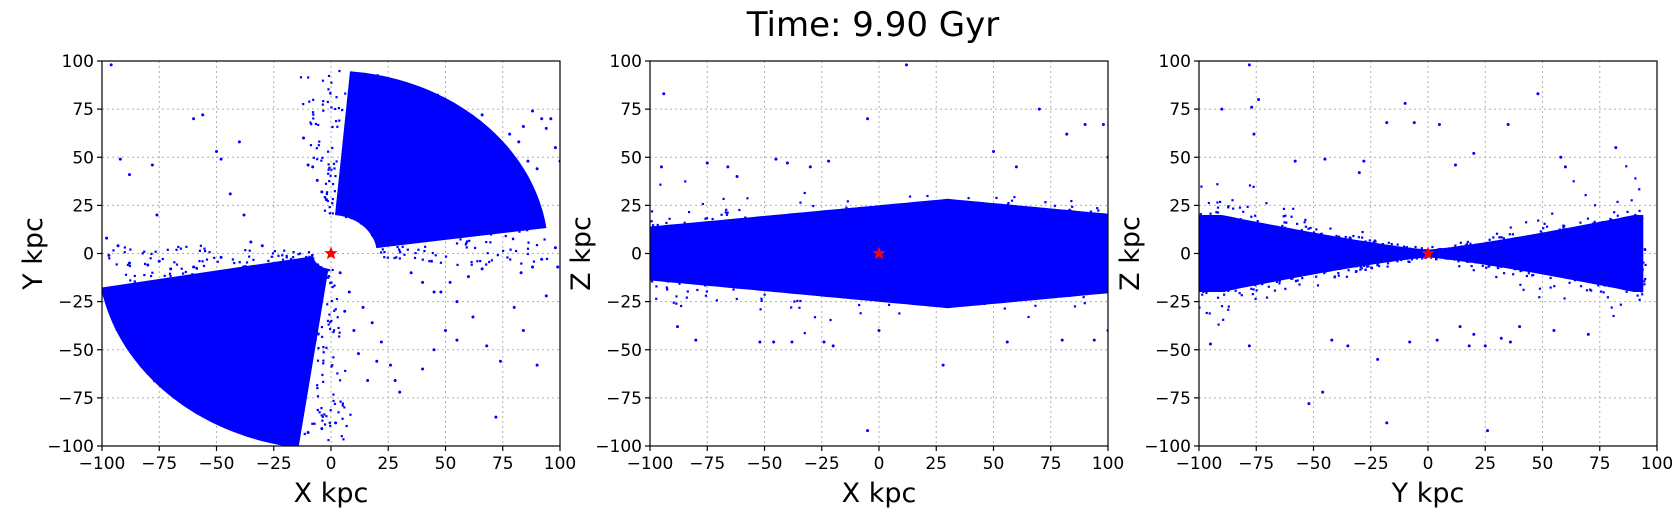 This screenshot has width=1679, height=516. I want to click on y-tick-label: 0, so click(88, 255).